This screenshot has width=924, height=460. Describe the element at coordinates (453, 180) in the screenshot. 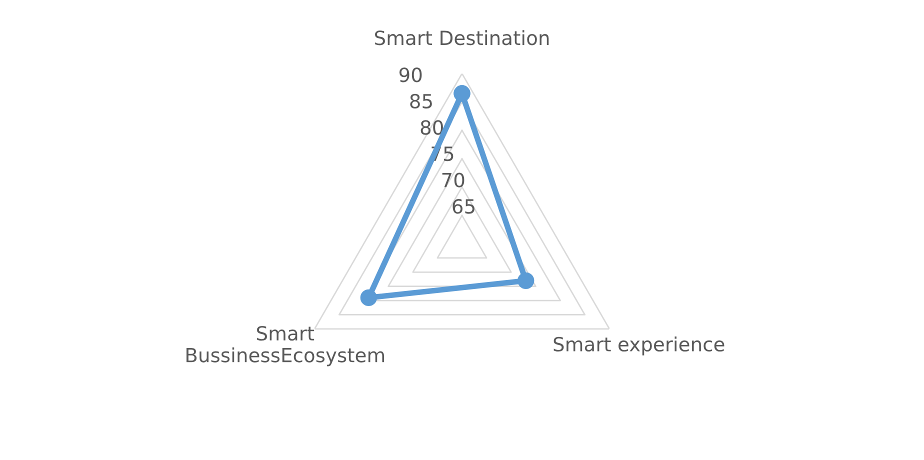

I see `y-tick-label: 70` at that location.